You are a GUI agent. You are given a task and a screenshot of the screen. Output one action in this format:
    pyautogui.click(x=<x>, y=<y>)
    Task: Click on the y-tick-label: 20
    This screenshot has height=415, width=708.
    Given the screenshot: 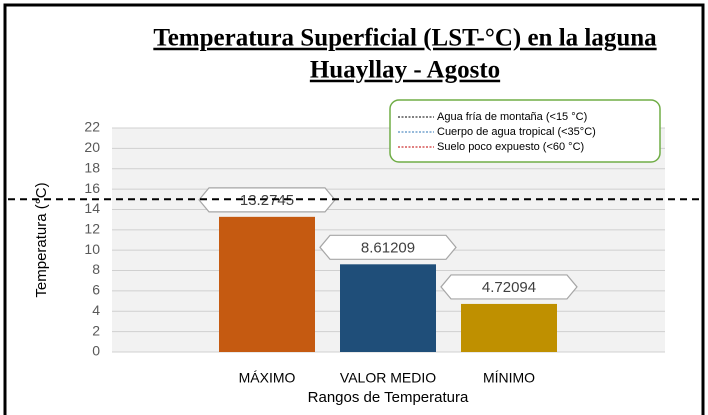 What is the action you would take?
    pyautogui.click(x=92, y=147)
    